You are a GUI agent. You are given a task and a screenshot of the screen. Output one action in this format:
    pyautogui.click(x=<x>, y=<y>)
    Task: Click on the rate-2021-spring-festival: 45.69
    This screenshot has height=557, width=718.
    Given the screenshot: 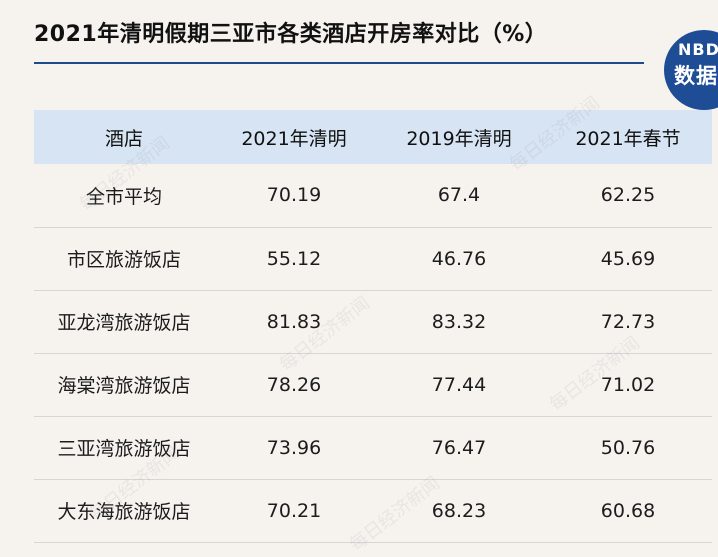 What is the action you would take?
    pyautogui.click(x=628, y=258)
    